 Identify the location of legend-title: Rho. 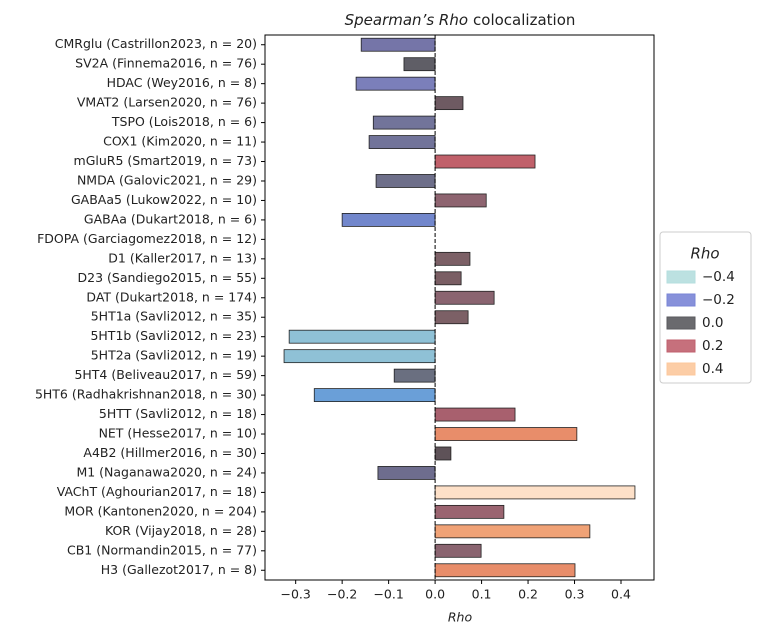
(704, 254).